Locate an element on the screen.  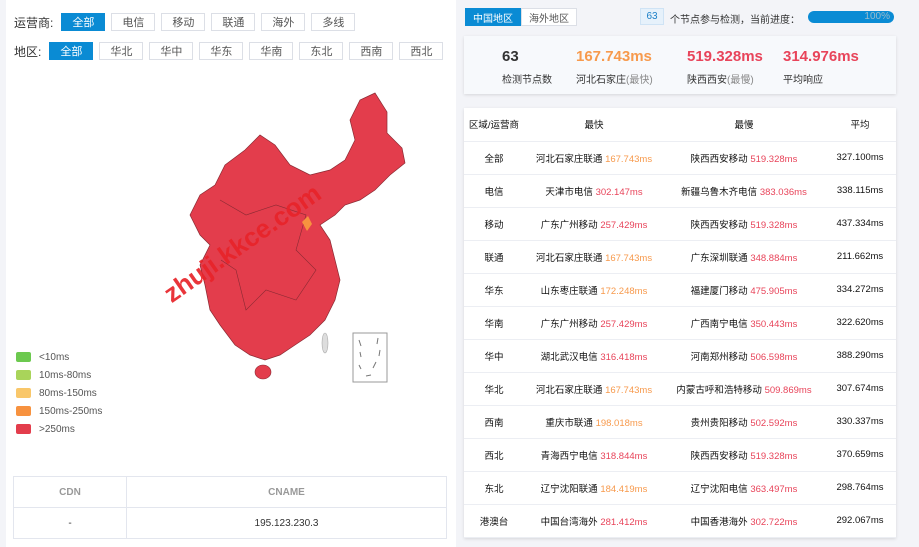
slowest-latency: 363.497ms is located at coordinates (774, 489).